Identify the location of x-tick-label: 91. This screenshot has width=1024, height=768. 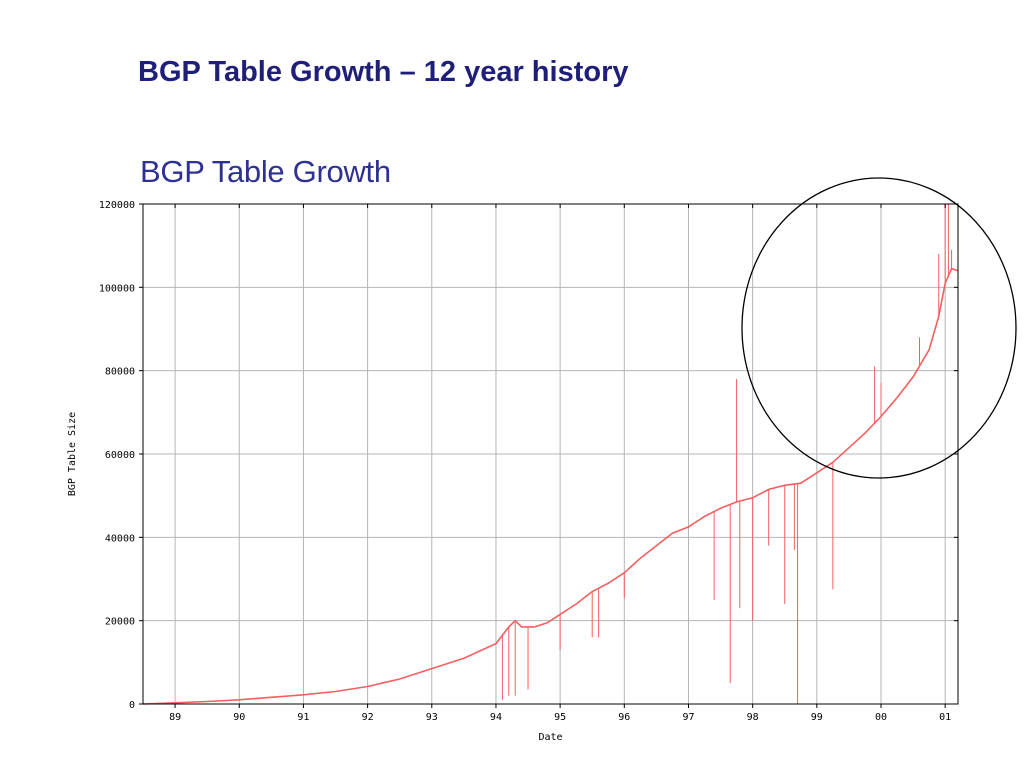
(303, 717).